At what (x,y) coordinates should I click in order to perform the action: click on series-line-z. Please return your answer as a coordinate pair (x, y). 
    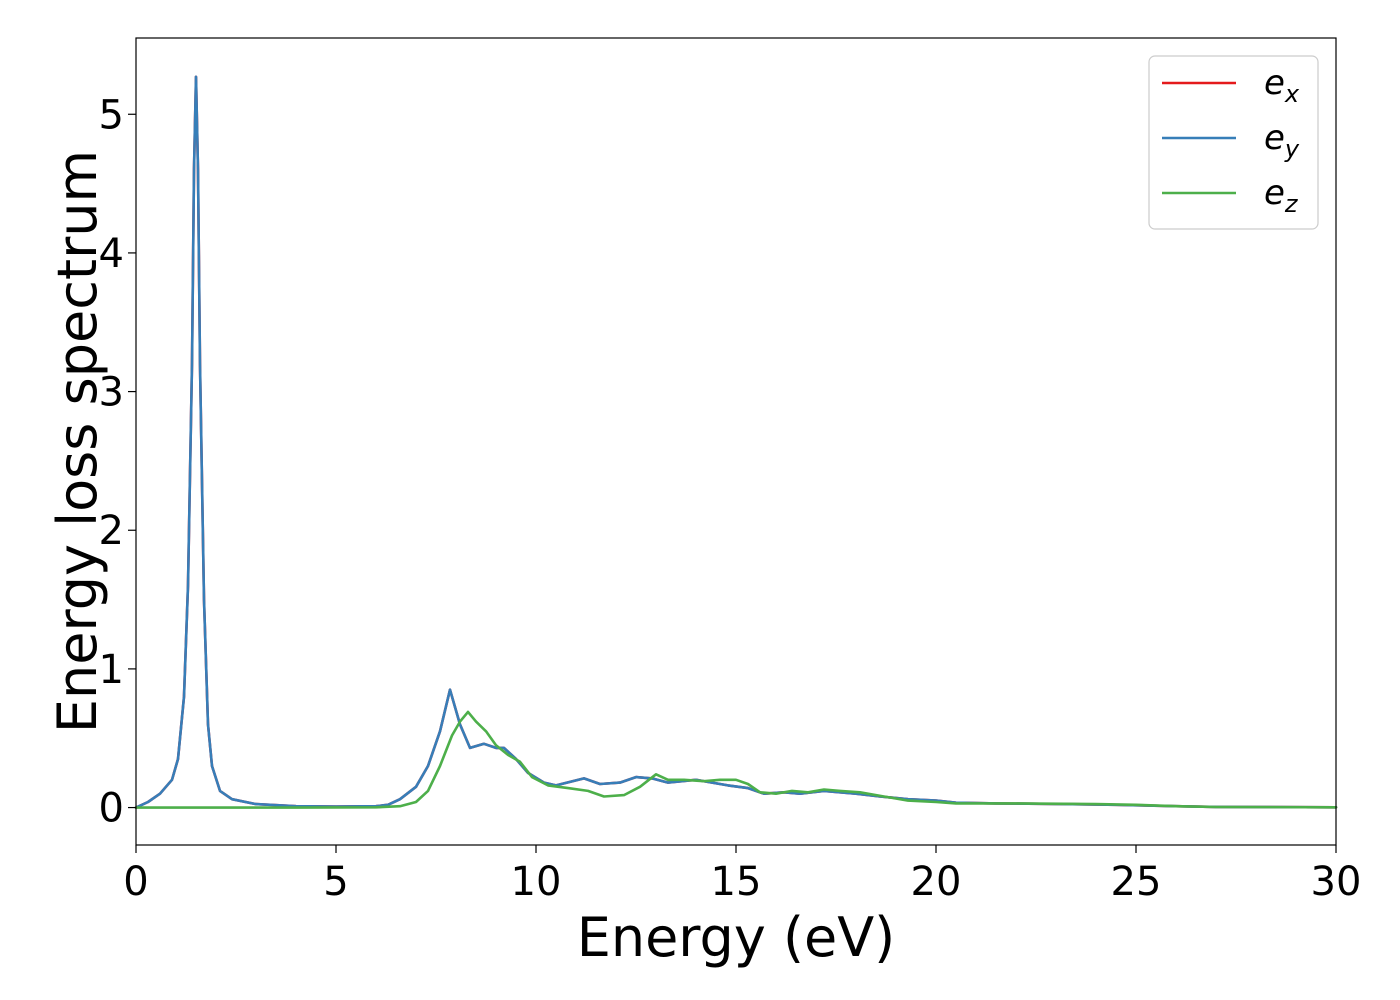
    Looking at the image, I should click on (736, 759).